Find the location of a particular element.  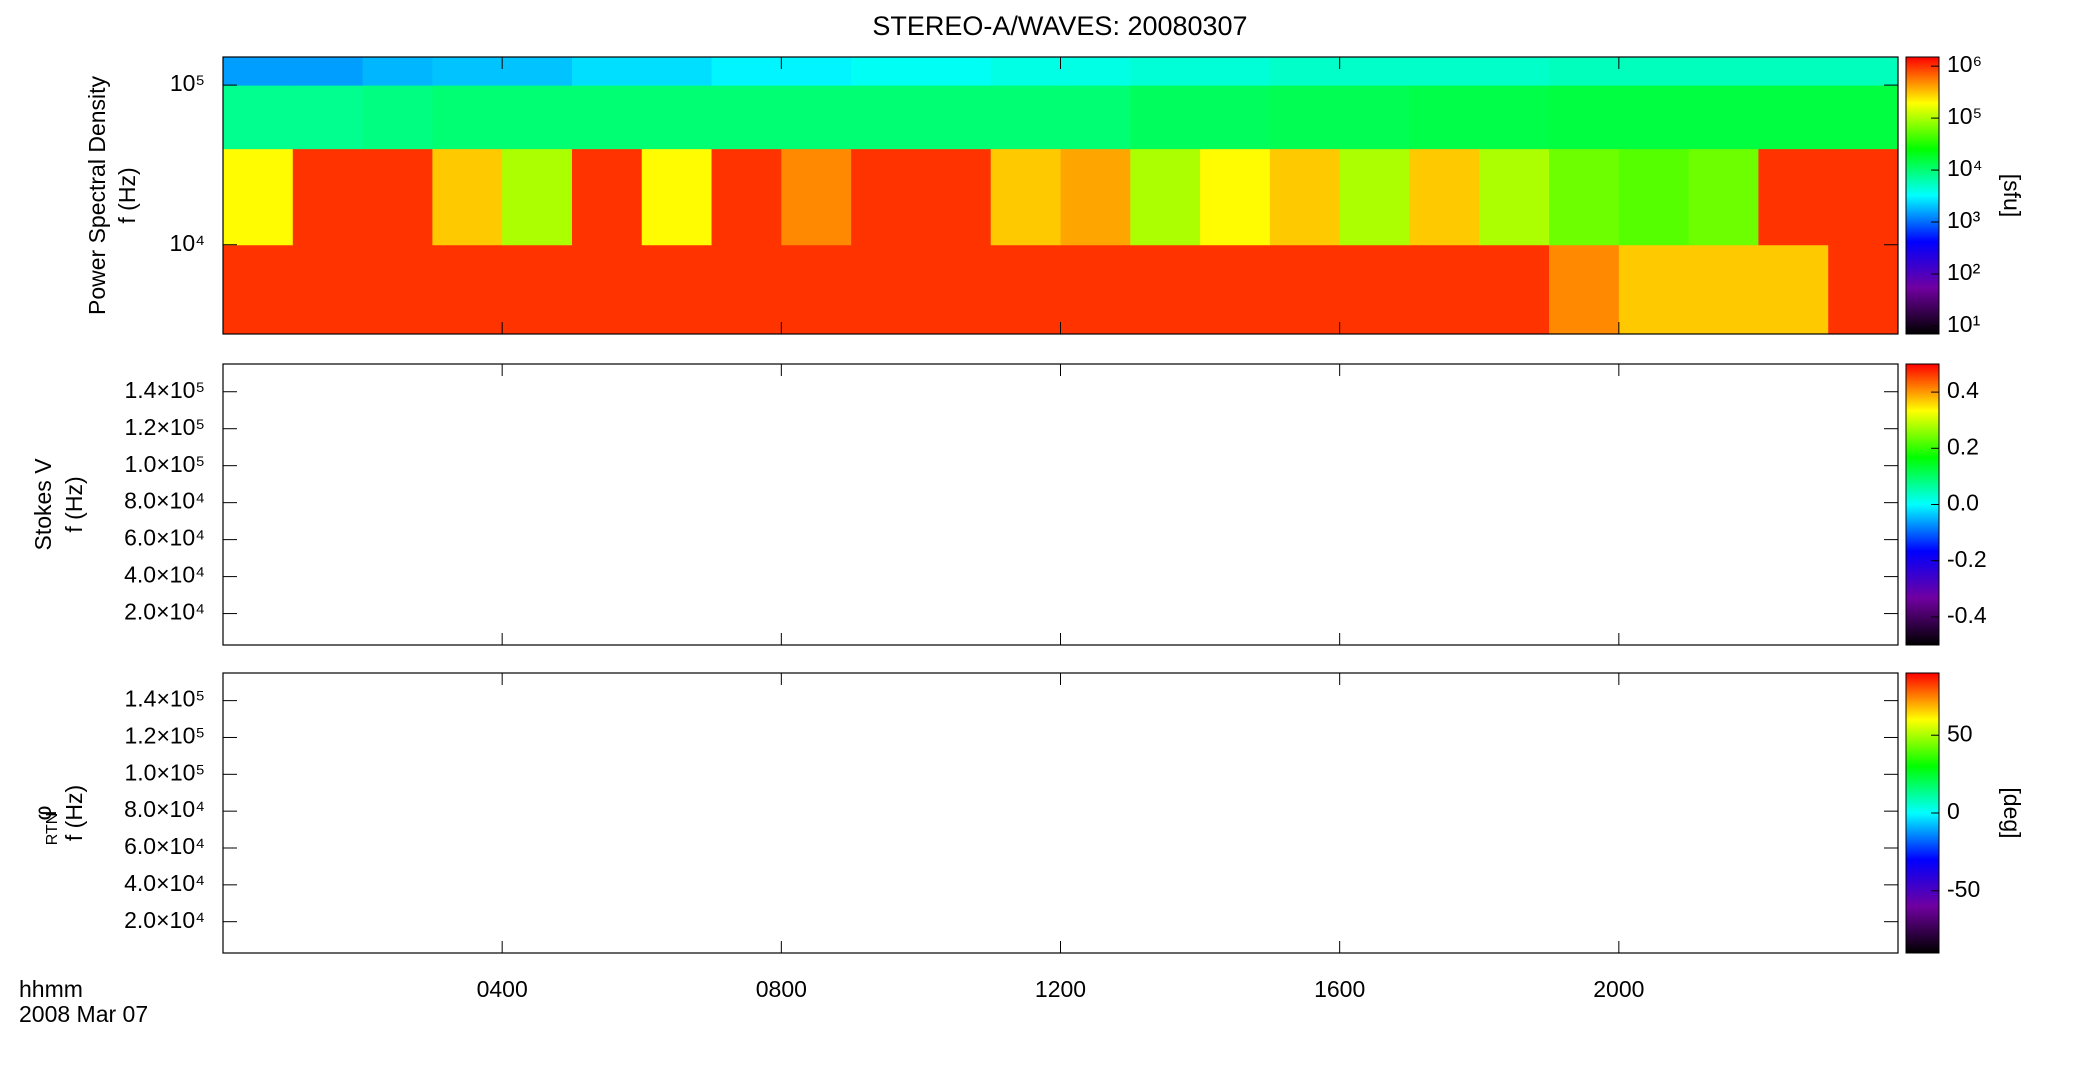

colorbar-label: [deg] is located at coordinates (2012, 812).